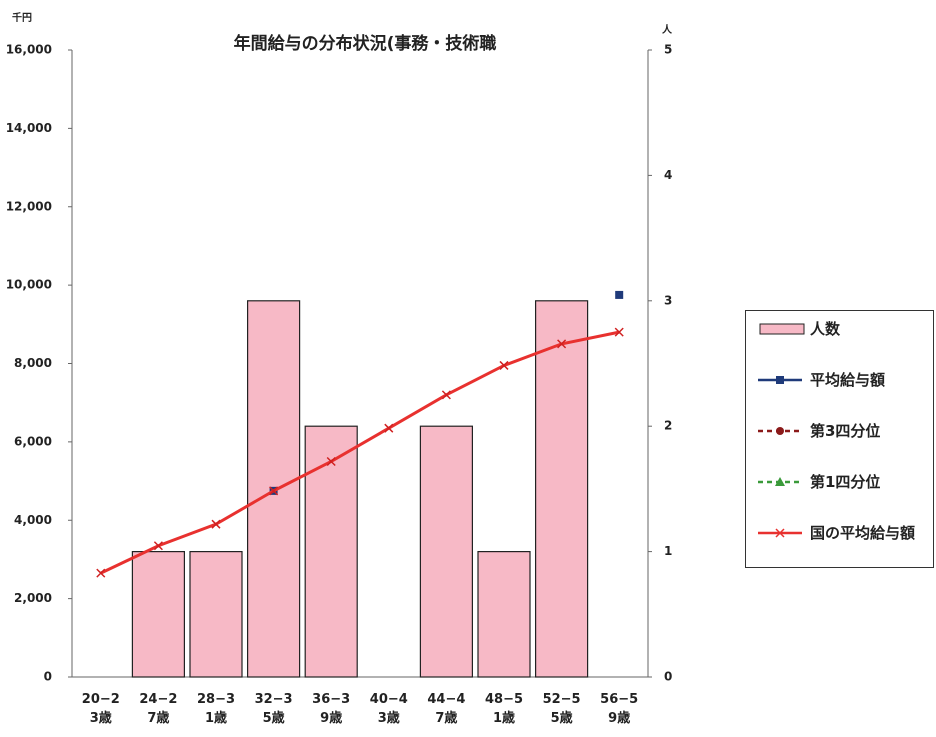 This screenshot has height=737, width=936. Describe the element at coordinates (100, 709) in the screenshot. I see `x-tick-label: 20−23歳` at that location.